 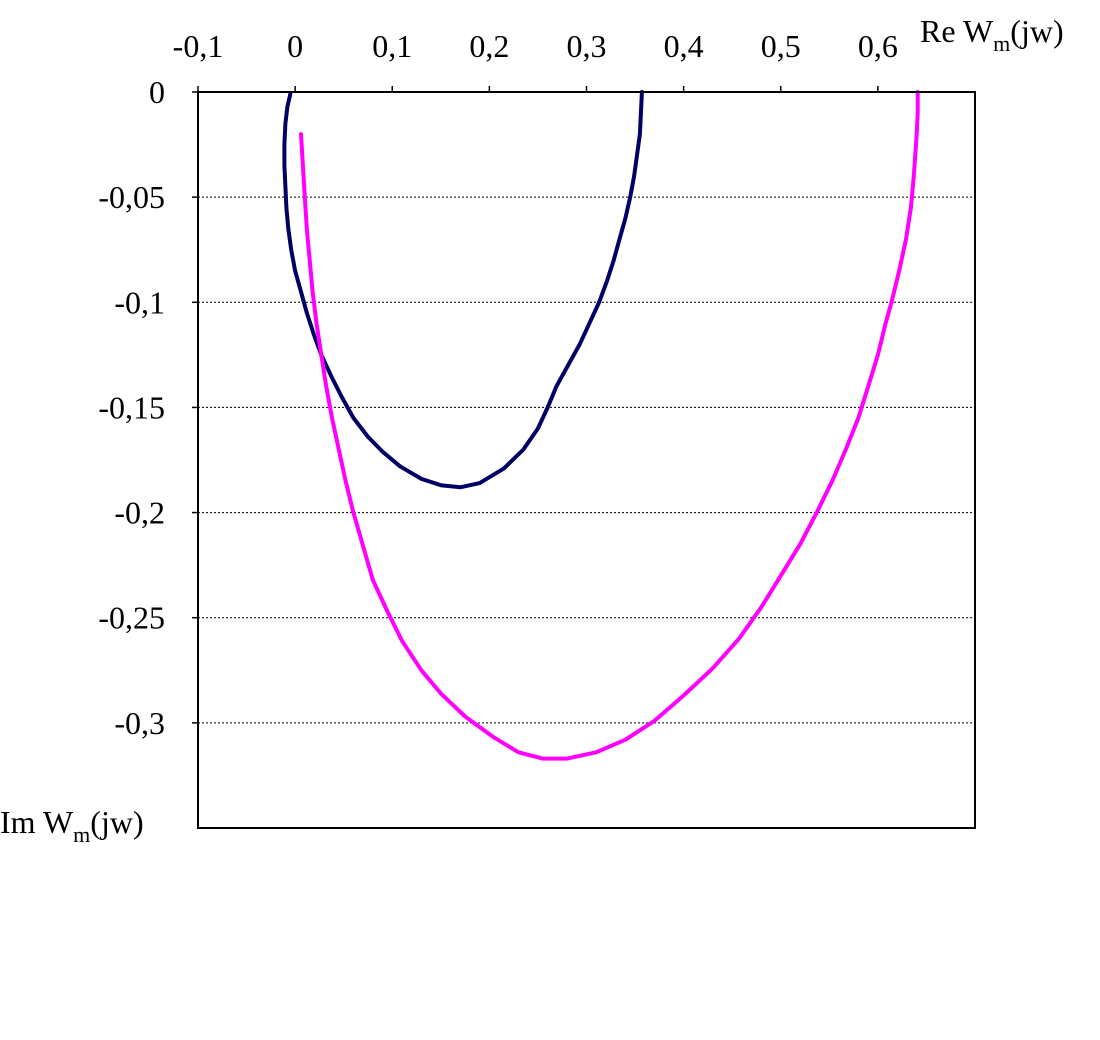 What do you see at coordinates (131, 618) in the screenshot?
I see `y-tick-label: -0,25` at bounding box center [131, 618].